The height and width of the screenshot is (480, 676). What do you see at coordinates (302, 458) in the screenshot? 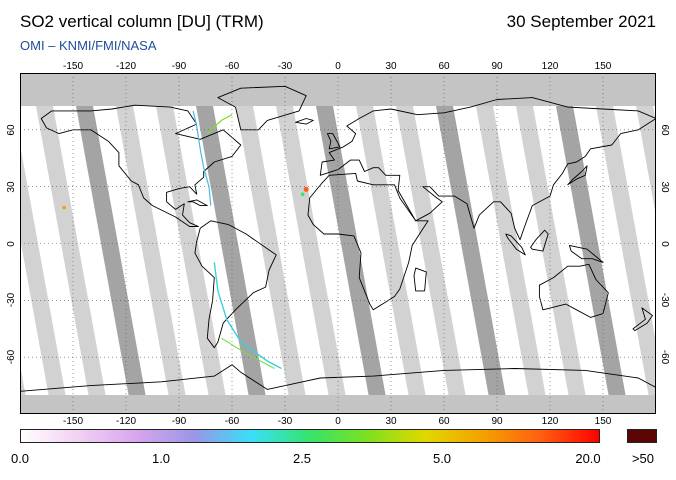
I see `colorbar-label: 2.5` at bounding box center [302, 458].